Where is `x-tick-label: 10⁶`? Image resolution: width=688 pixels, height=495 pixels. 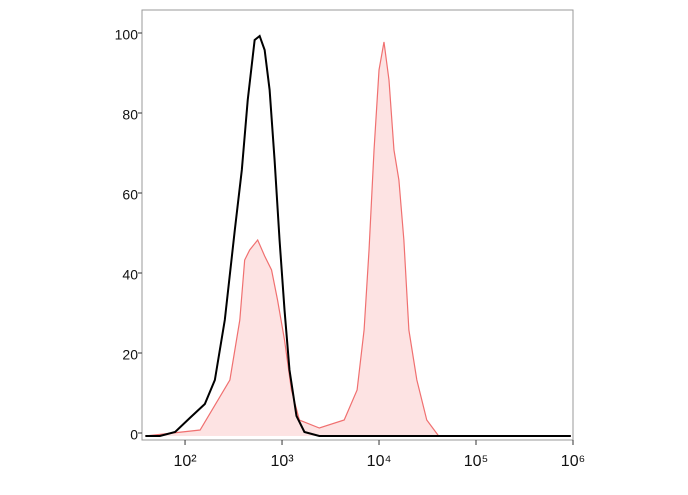 x-tick-label: 10⁶ is located at coordinates (573, 461).